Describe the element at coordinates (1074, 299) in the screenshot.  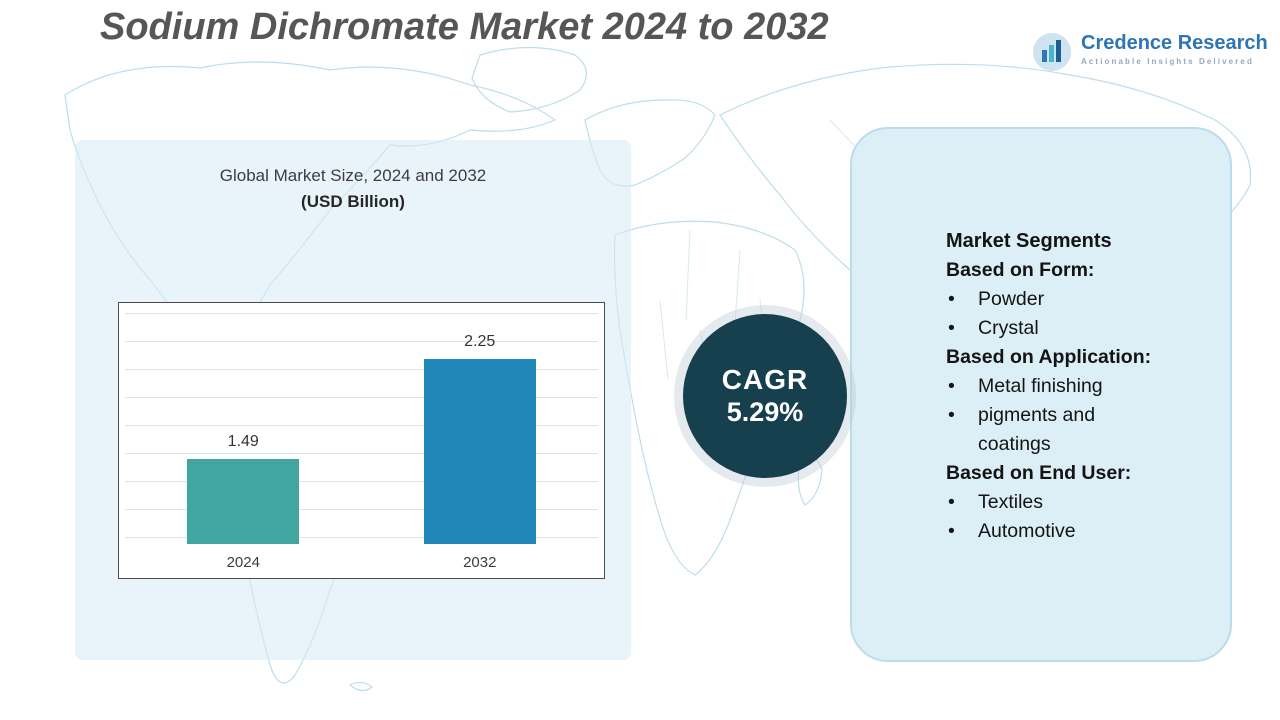
I see `segment-item: • Powder` at that location.